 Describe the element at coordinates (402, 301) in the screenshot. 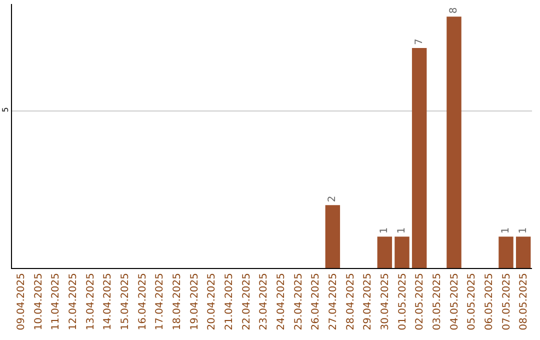

I see `x-tick-label: 01.05.2025` at that location.